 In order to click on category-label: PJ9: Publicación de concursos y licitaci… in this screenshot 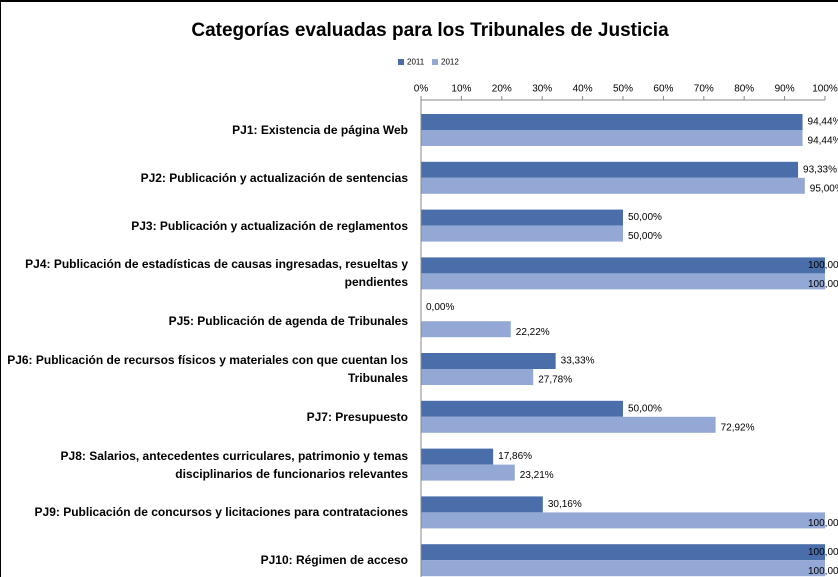, I will do `click(221, 512)`.